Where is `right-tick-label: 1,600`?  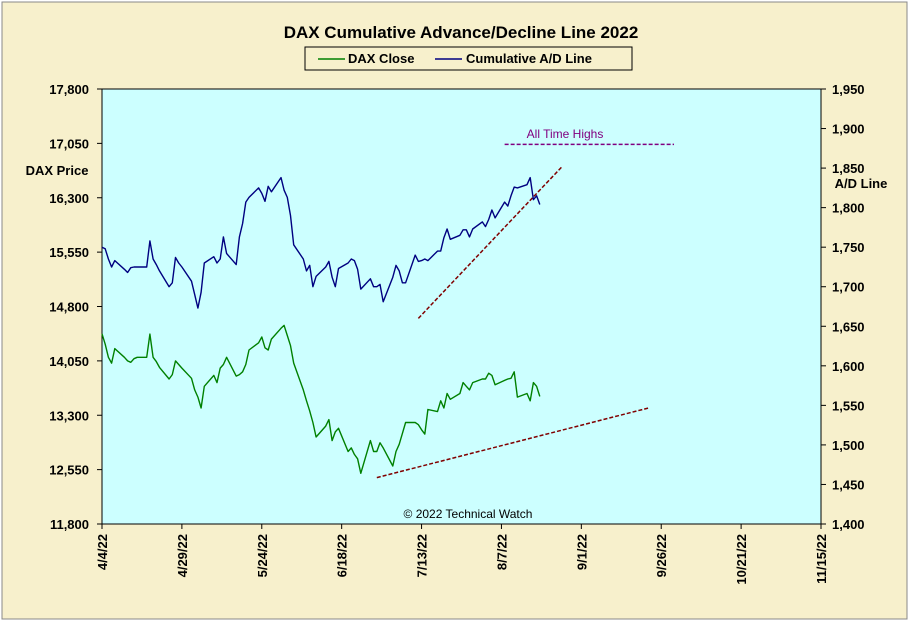 right-tick-label: 1,600 is located at coordinates (848, 366).